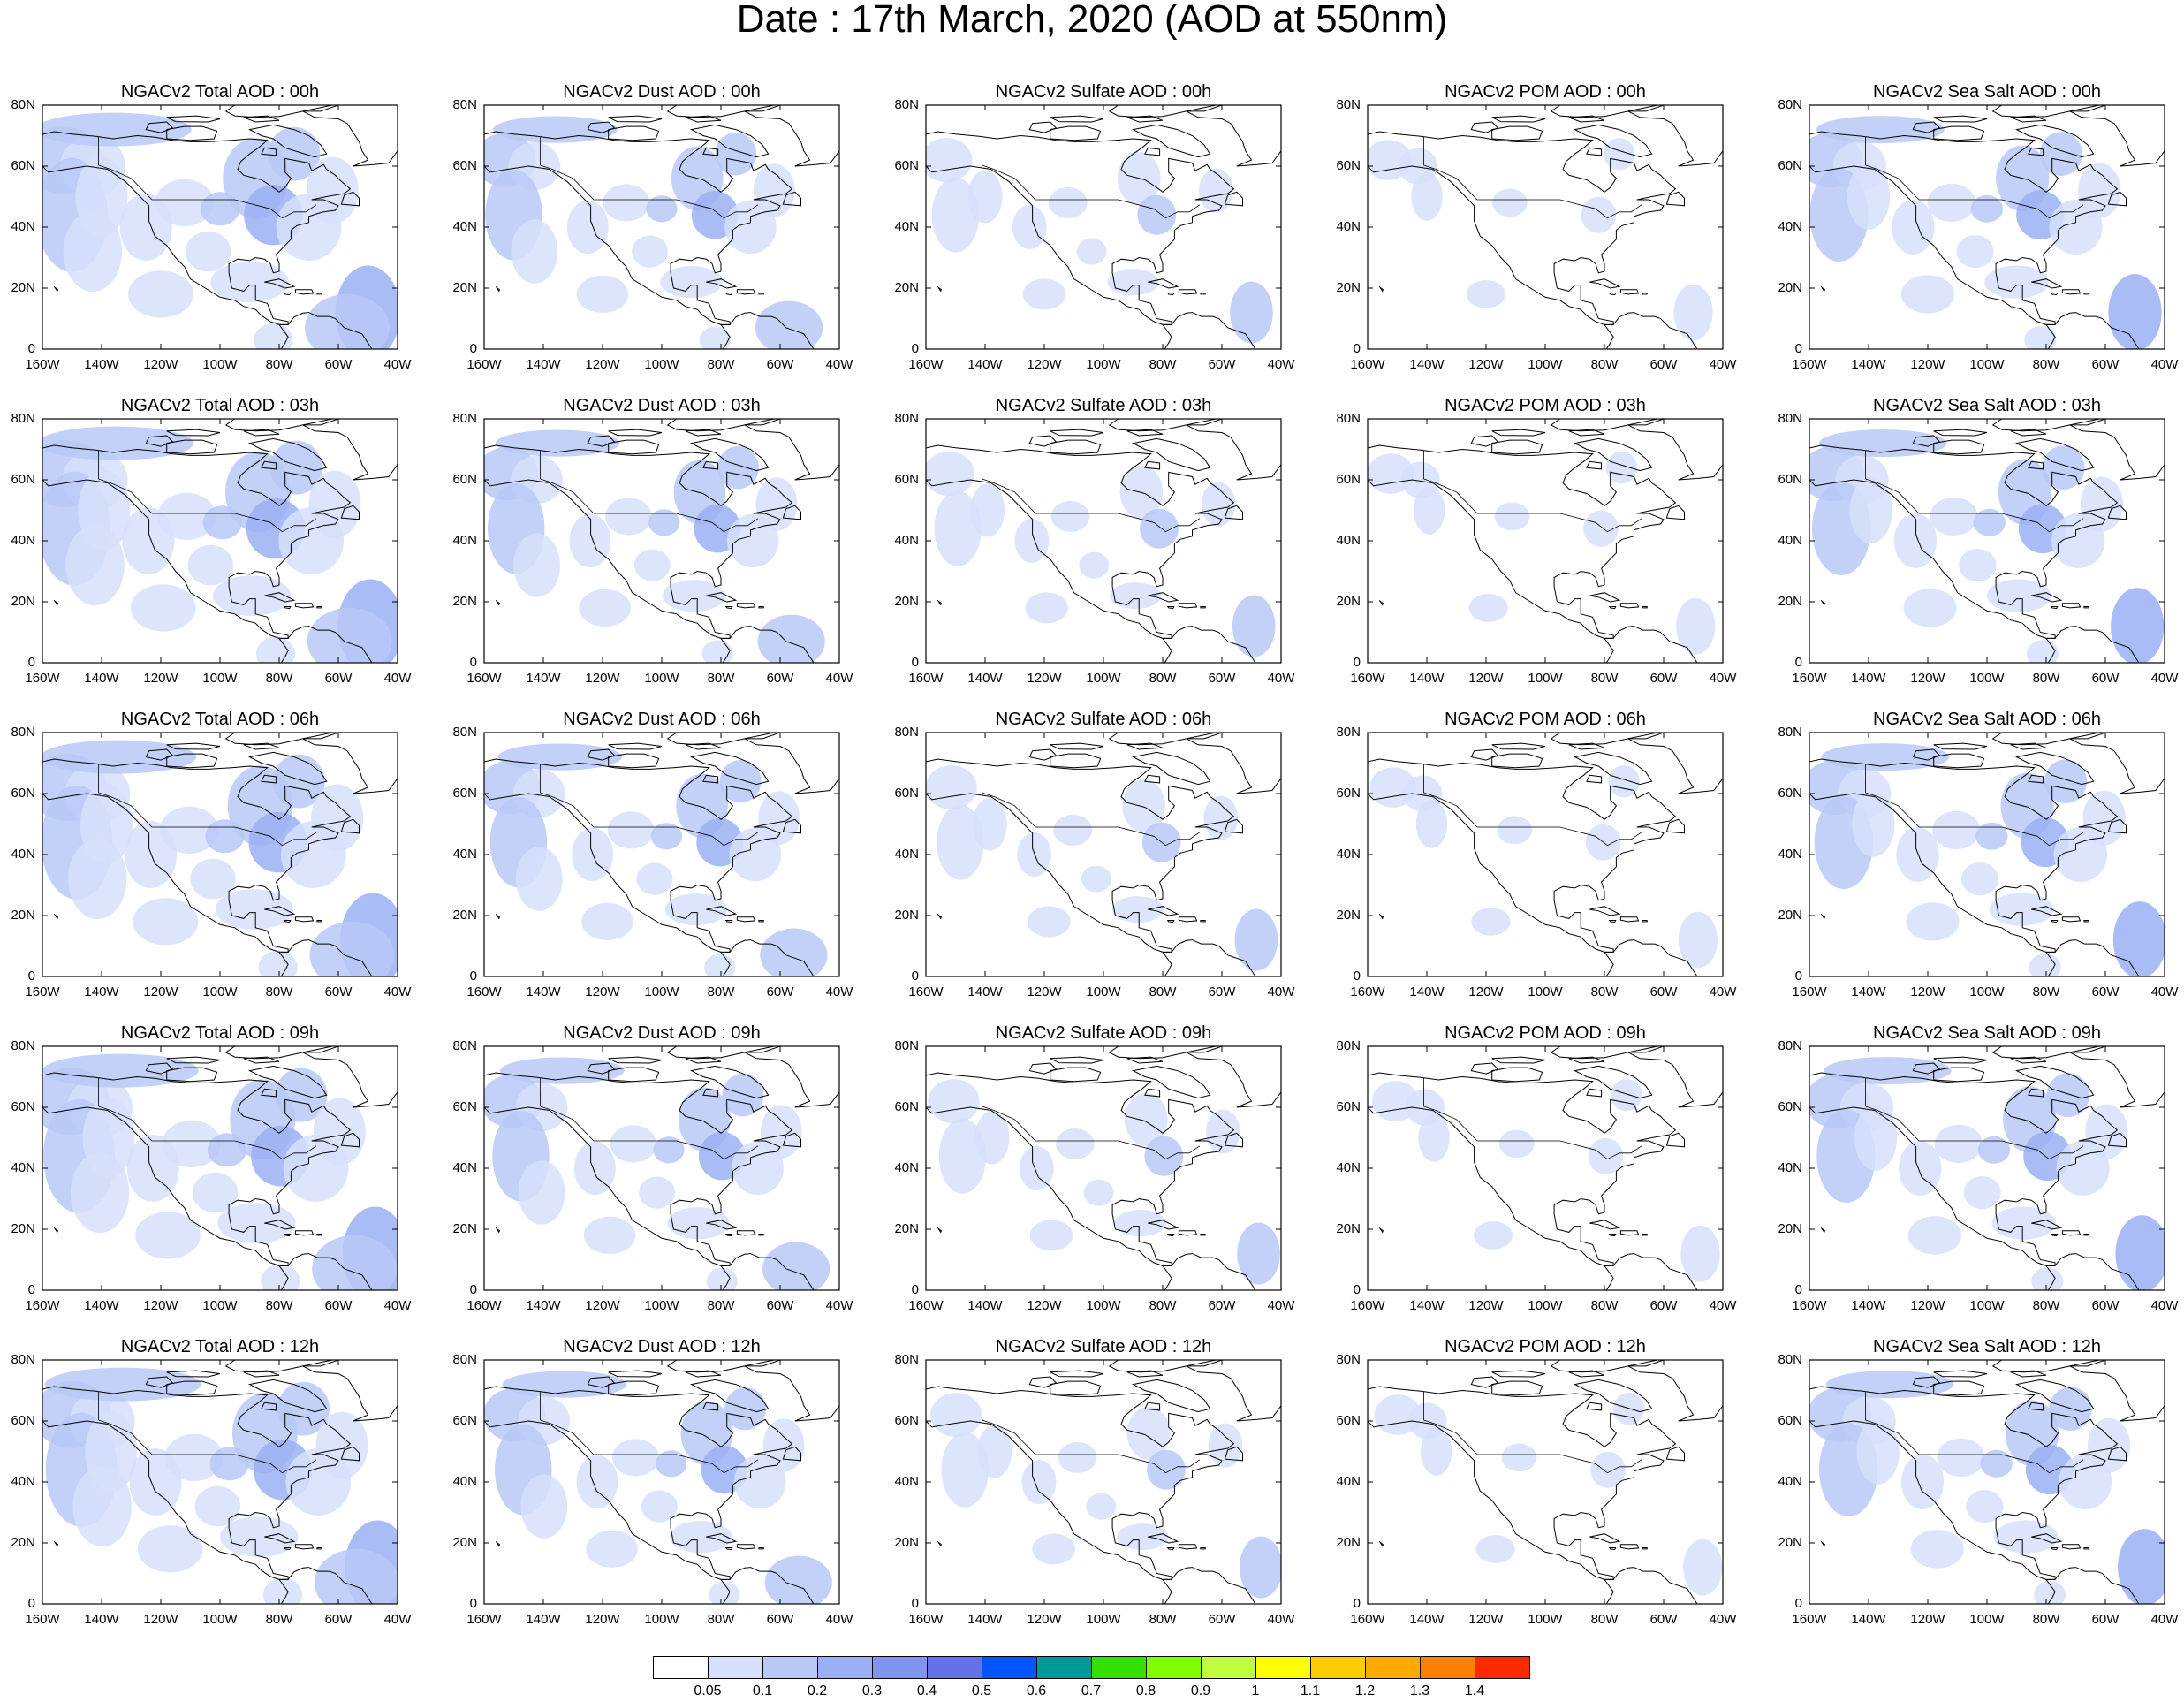  Describe the element at coordinates (662, 92) in the screenshot. I see `panel-title: NGACv2 Dust AOD : 00h` at that location.